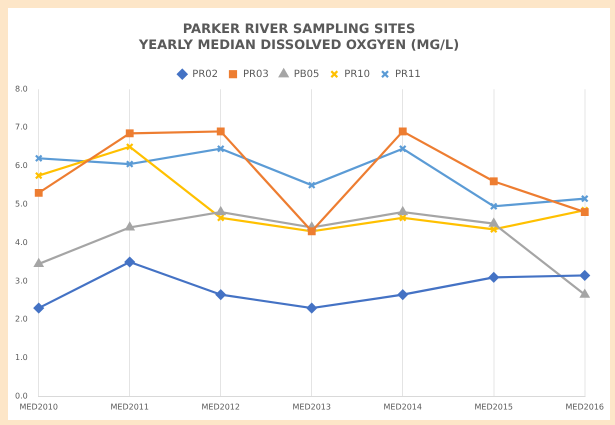  Describe the element at coordinates (21, 242) in the screenshot. I see `y-tick-label: 4.0` at that location.